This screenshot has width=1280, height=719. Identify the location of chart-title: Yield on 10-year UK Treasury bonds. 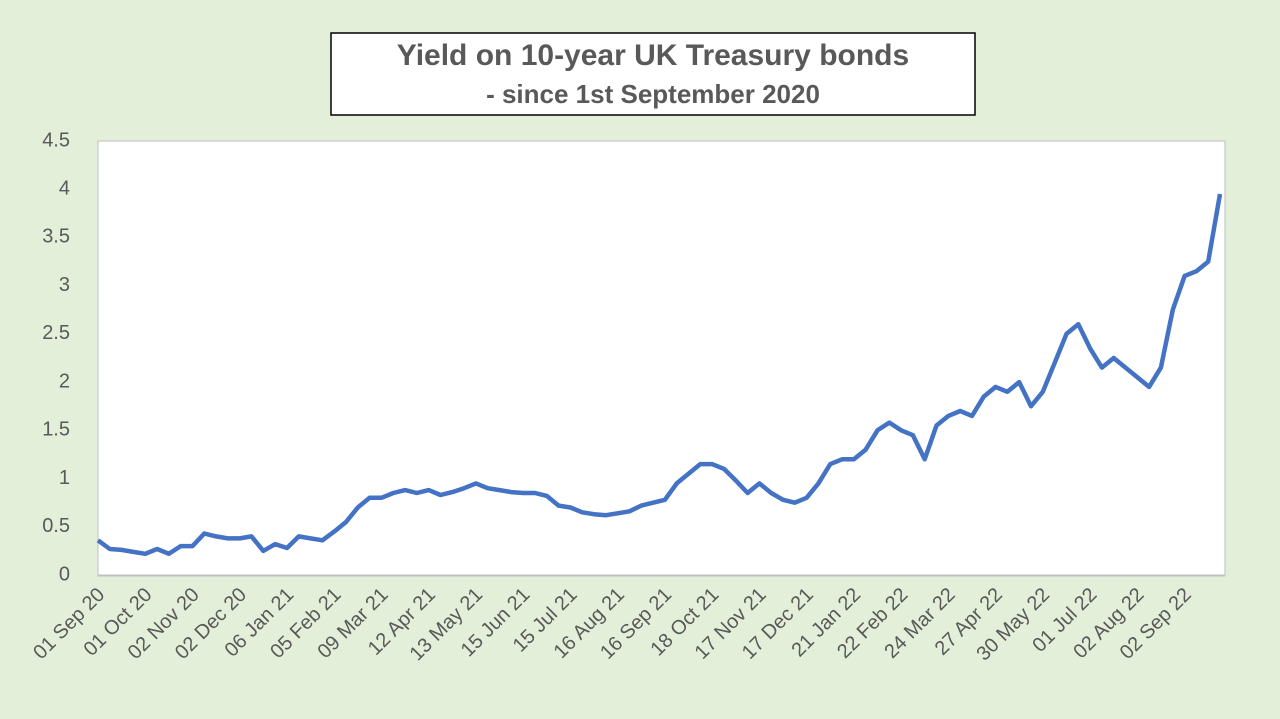
(653, 55).